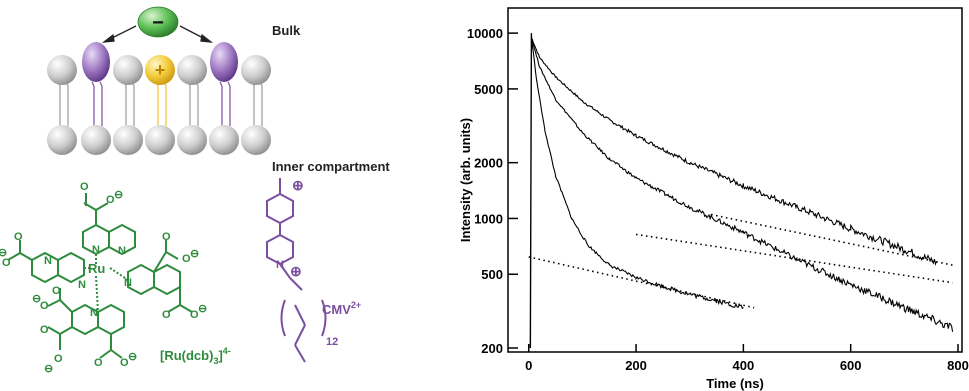 This screenshot has width=969, height=391. I want to click on cmv-label: CMV2+, so click(341, 308).